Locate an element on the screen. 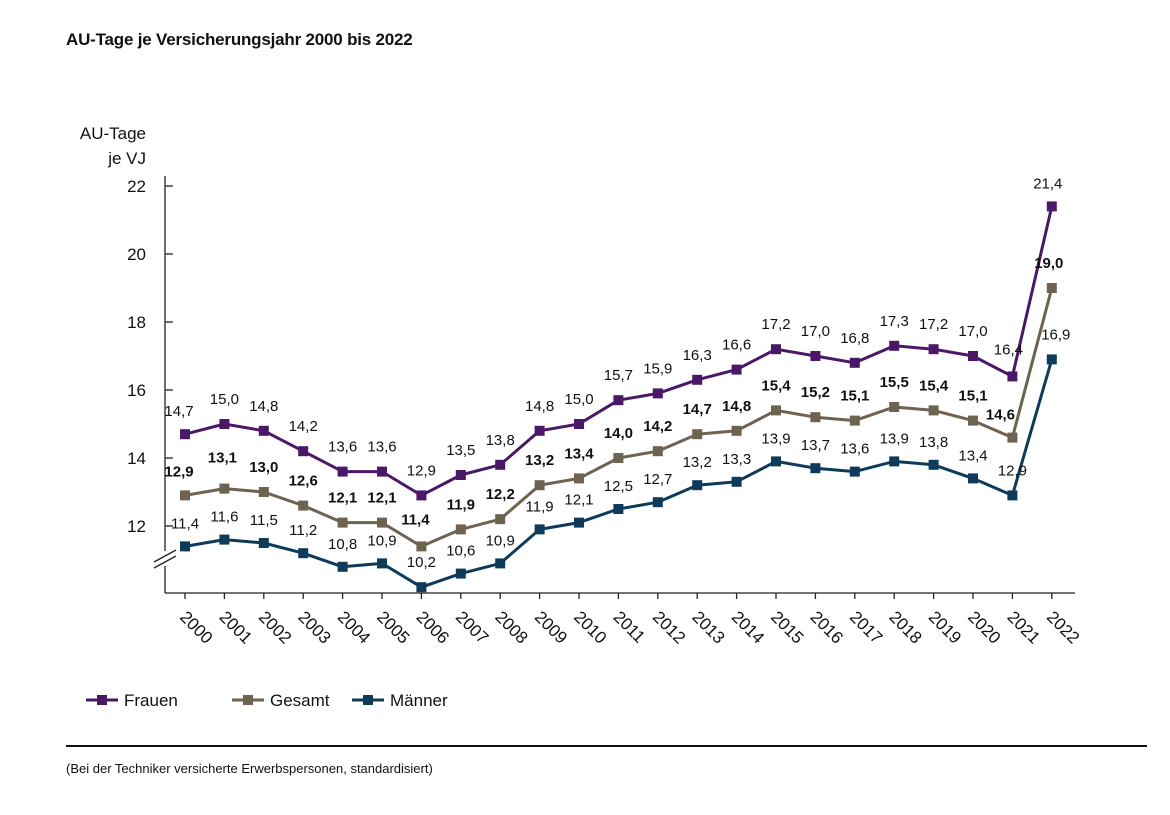 Image resolution: width=1170 pixels, height=815 pixels. data-label-maenner: 12,5 is located at coordinates (618, 486).